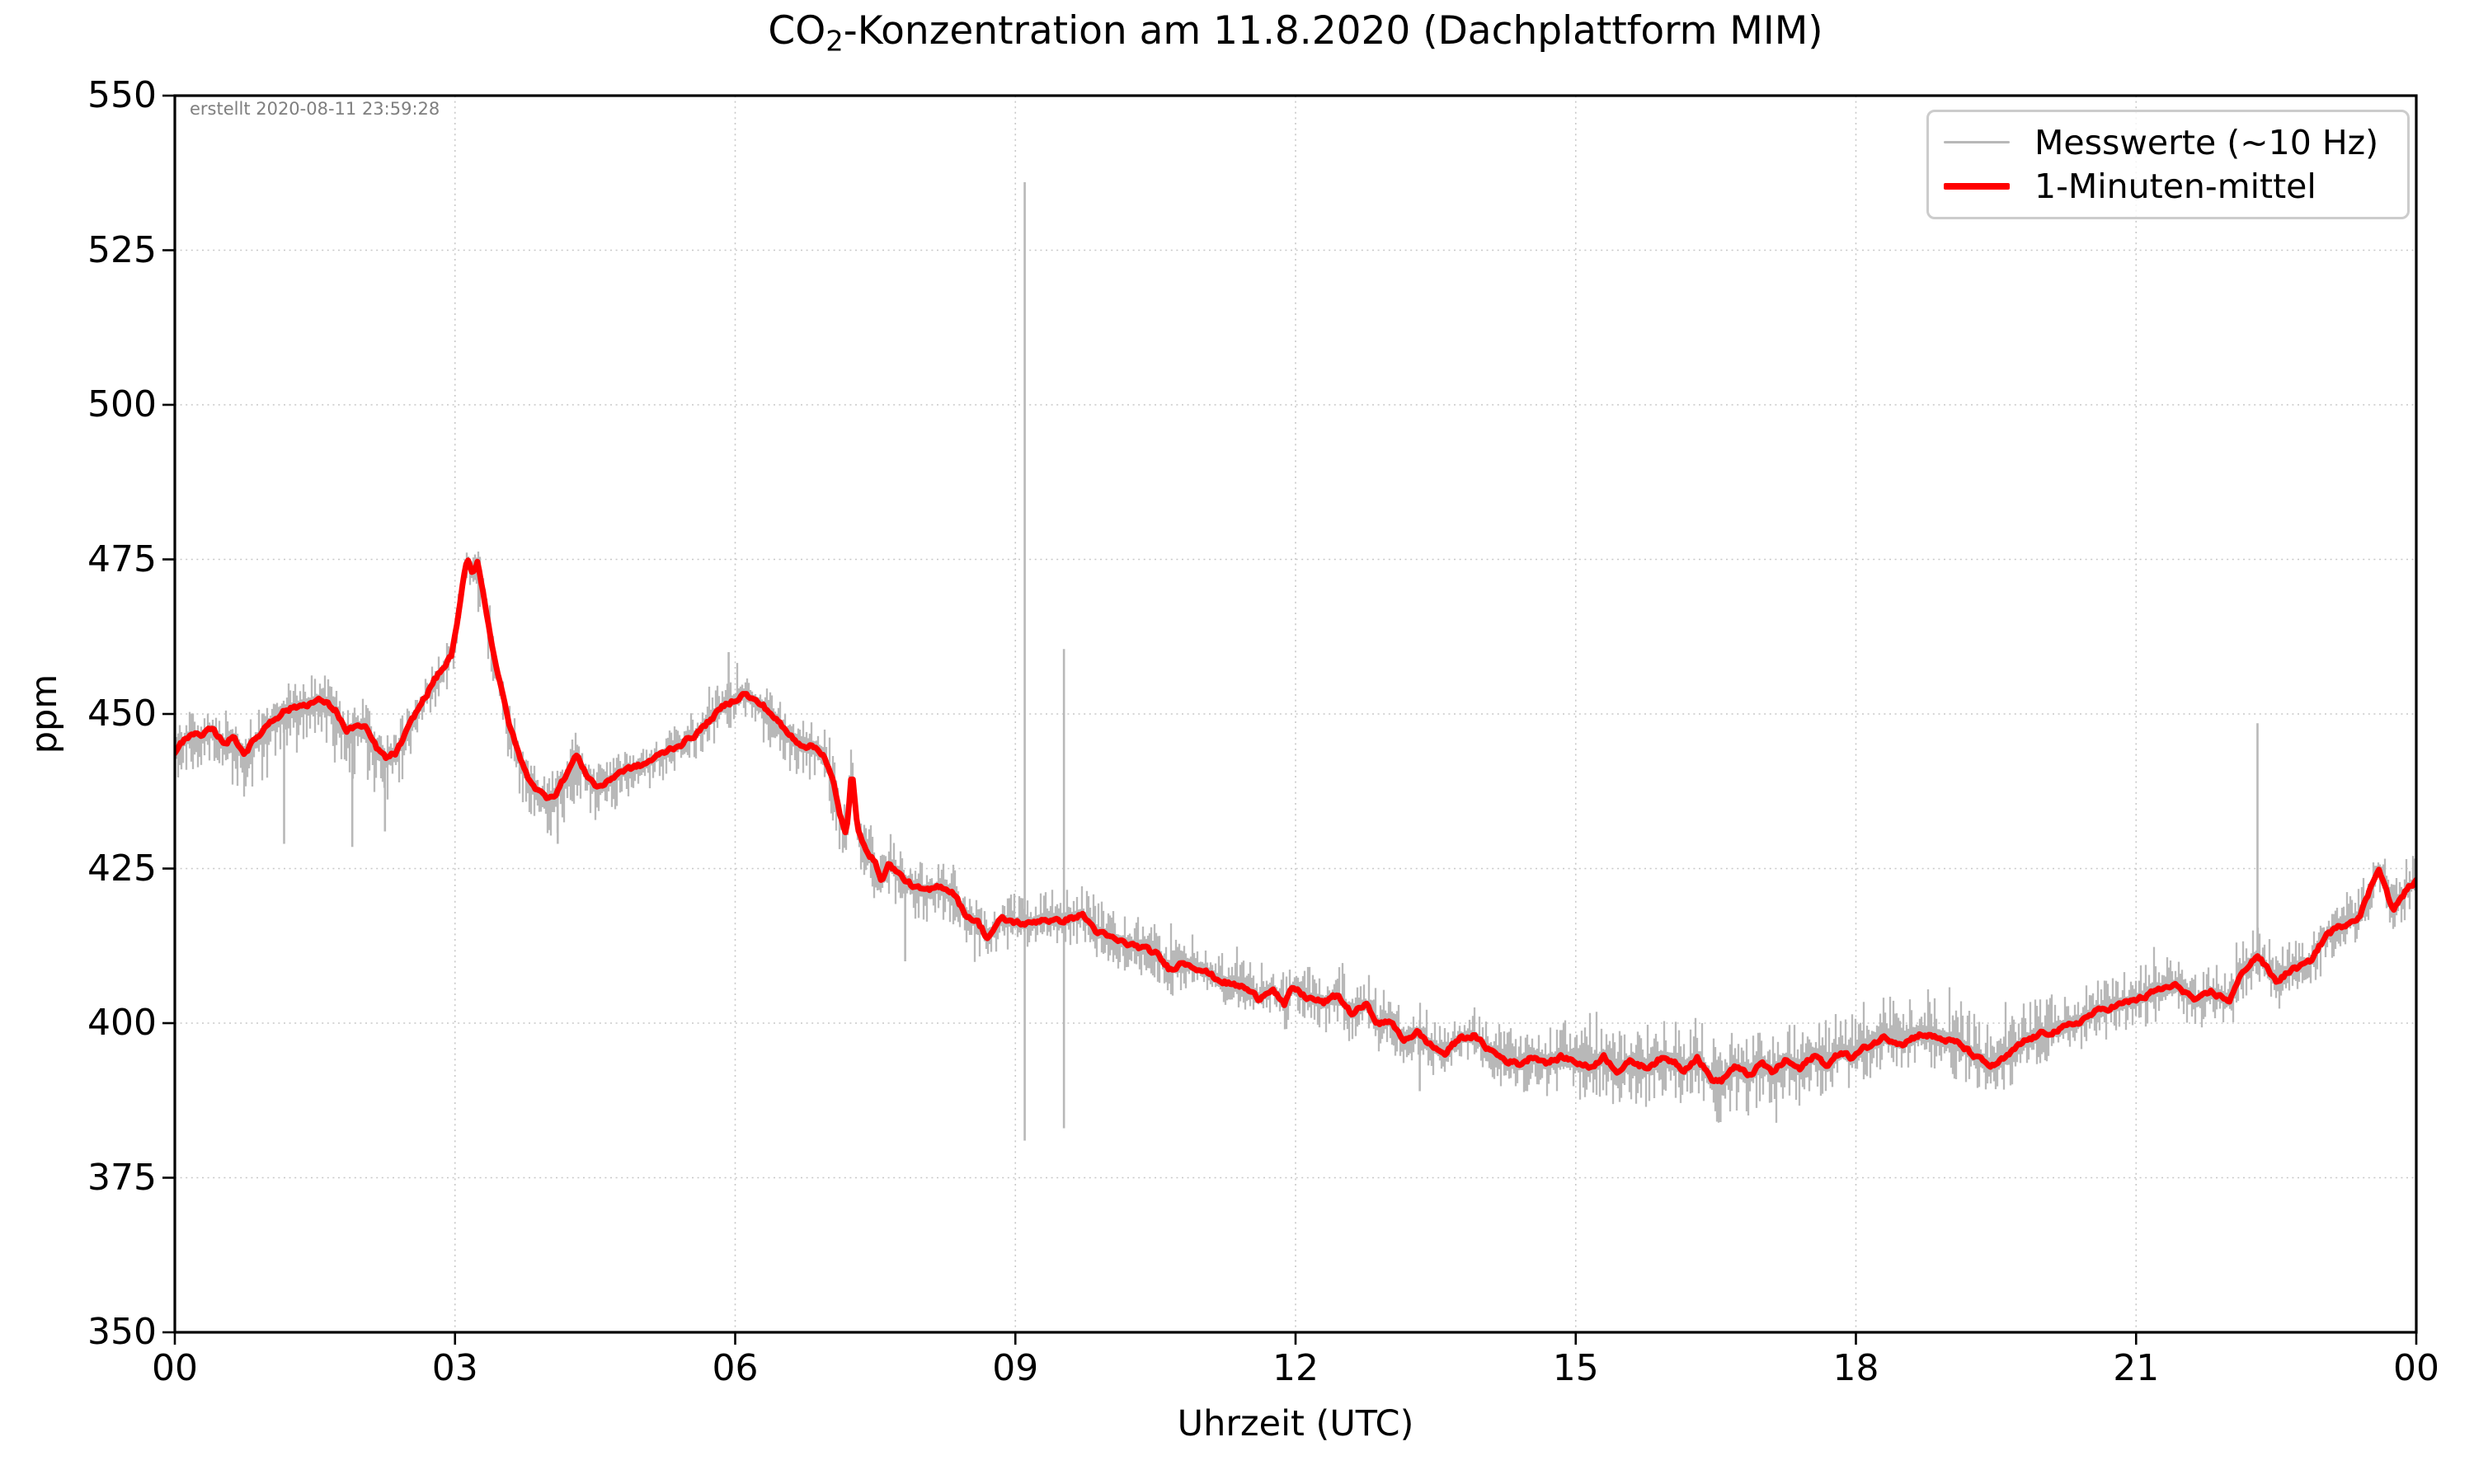 This screenshot has width=2474, height=1484. I want to click on legend-item-minutenmittel: 1-Minuten-mittel, so click(2168, 187).